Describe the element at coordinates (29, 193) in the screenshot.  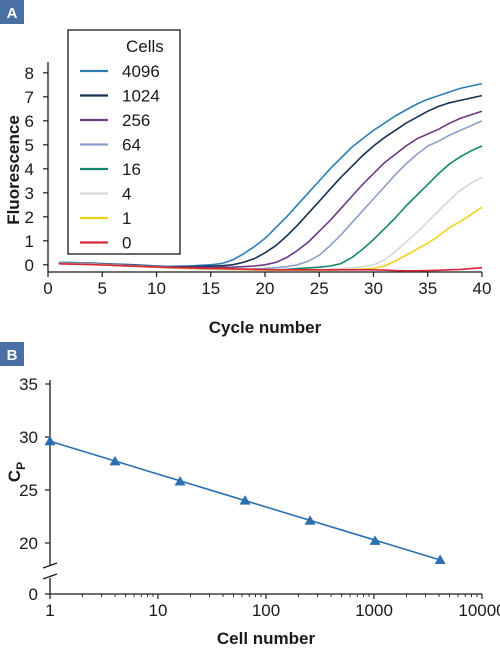
I see `chart-a-y-tick-label: 3` at that location.